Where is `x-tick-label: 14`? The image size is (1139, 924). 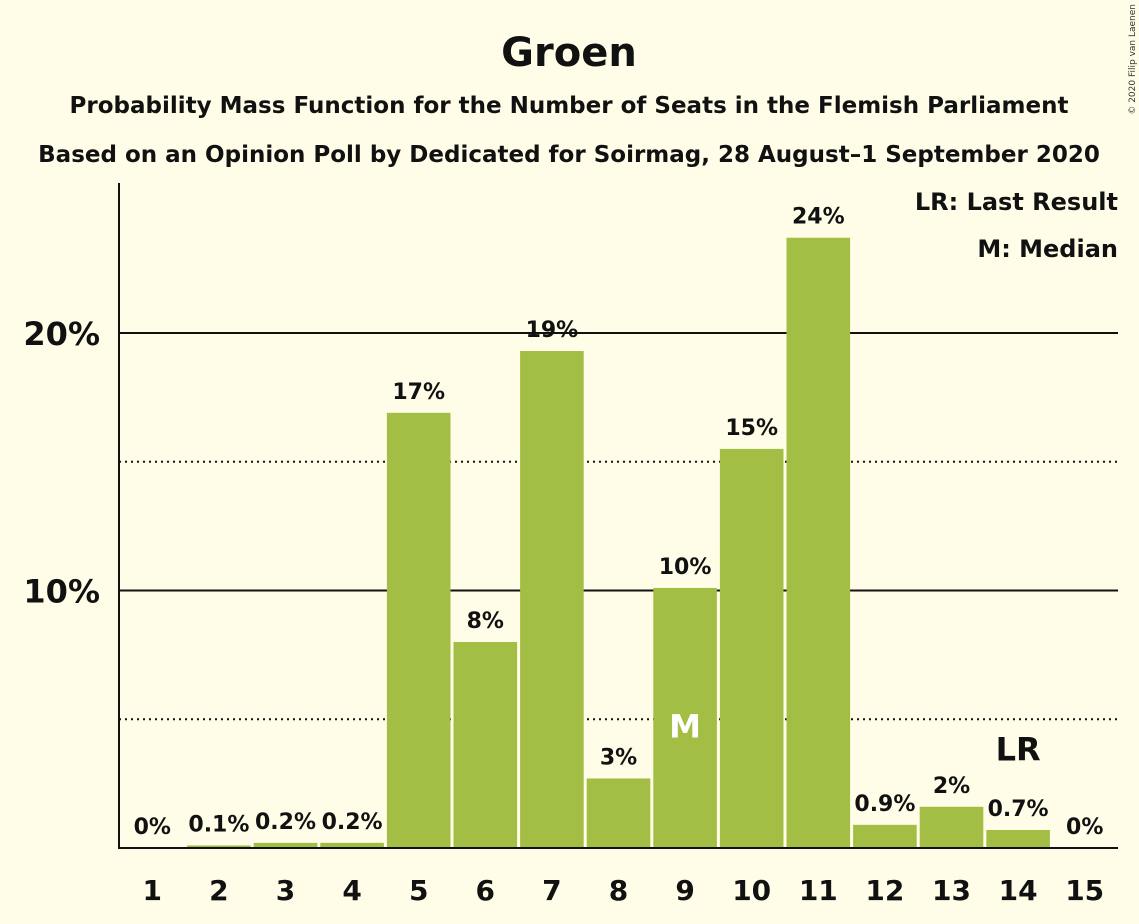
x-tick-label: 14 is located at coordinates (1018, 890).